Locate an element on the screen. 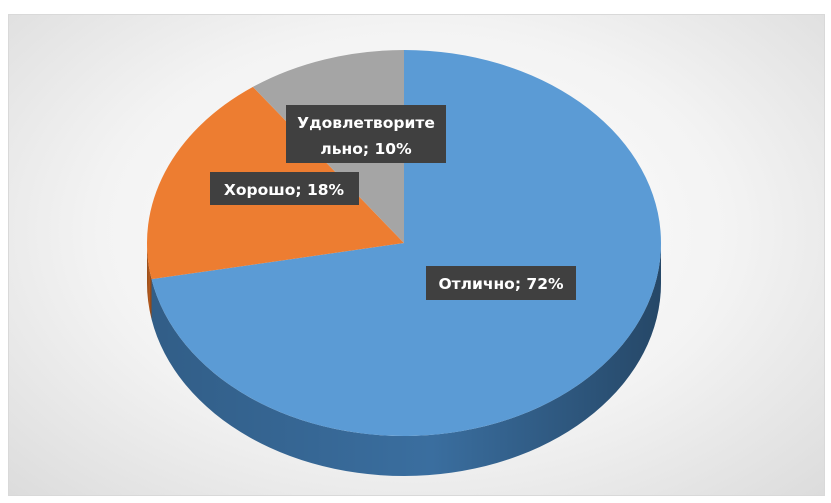 The height and width of the screenshot is (503, 831). data-label-udovletvoritelno-line1: Удовлетворите is located at coordinates (366, 123).